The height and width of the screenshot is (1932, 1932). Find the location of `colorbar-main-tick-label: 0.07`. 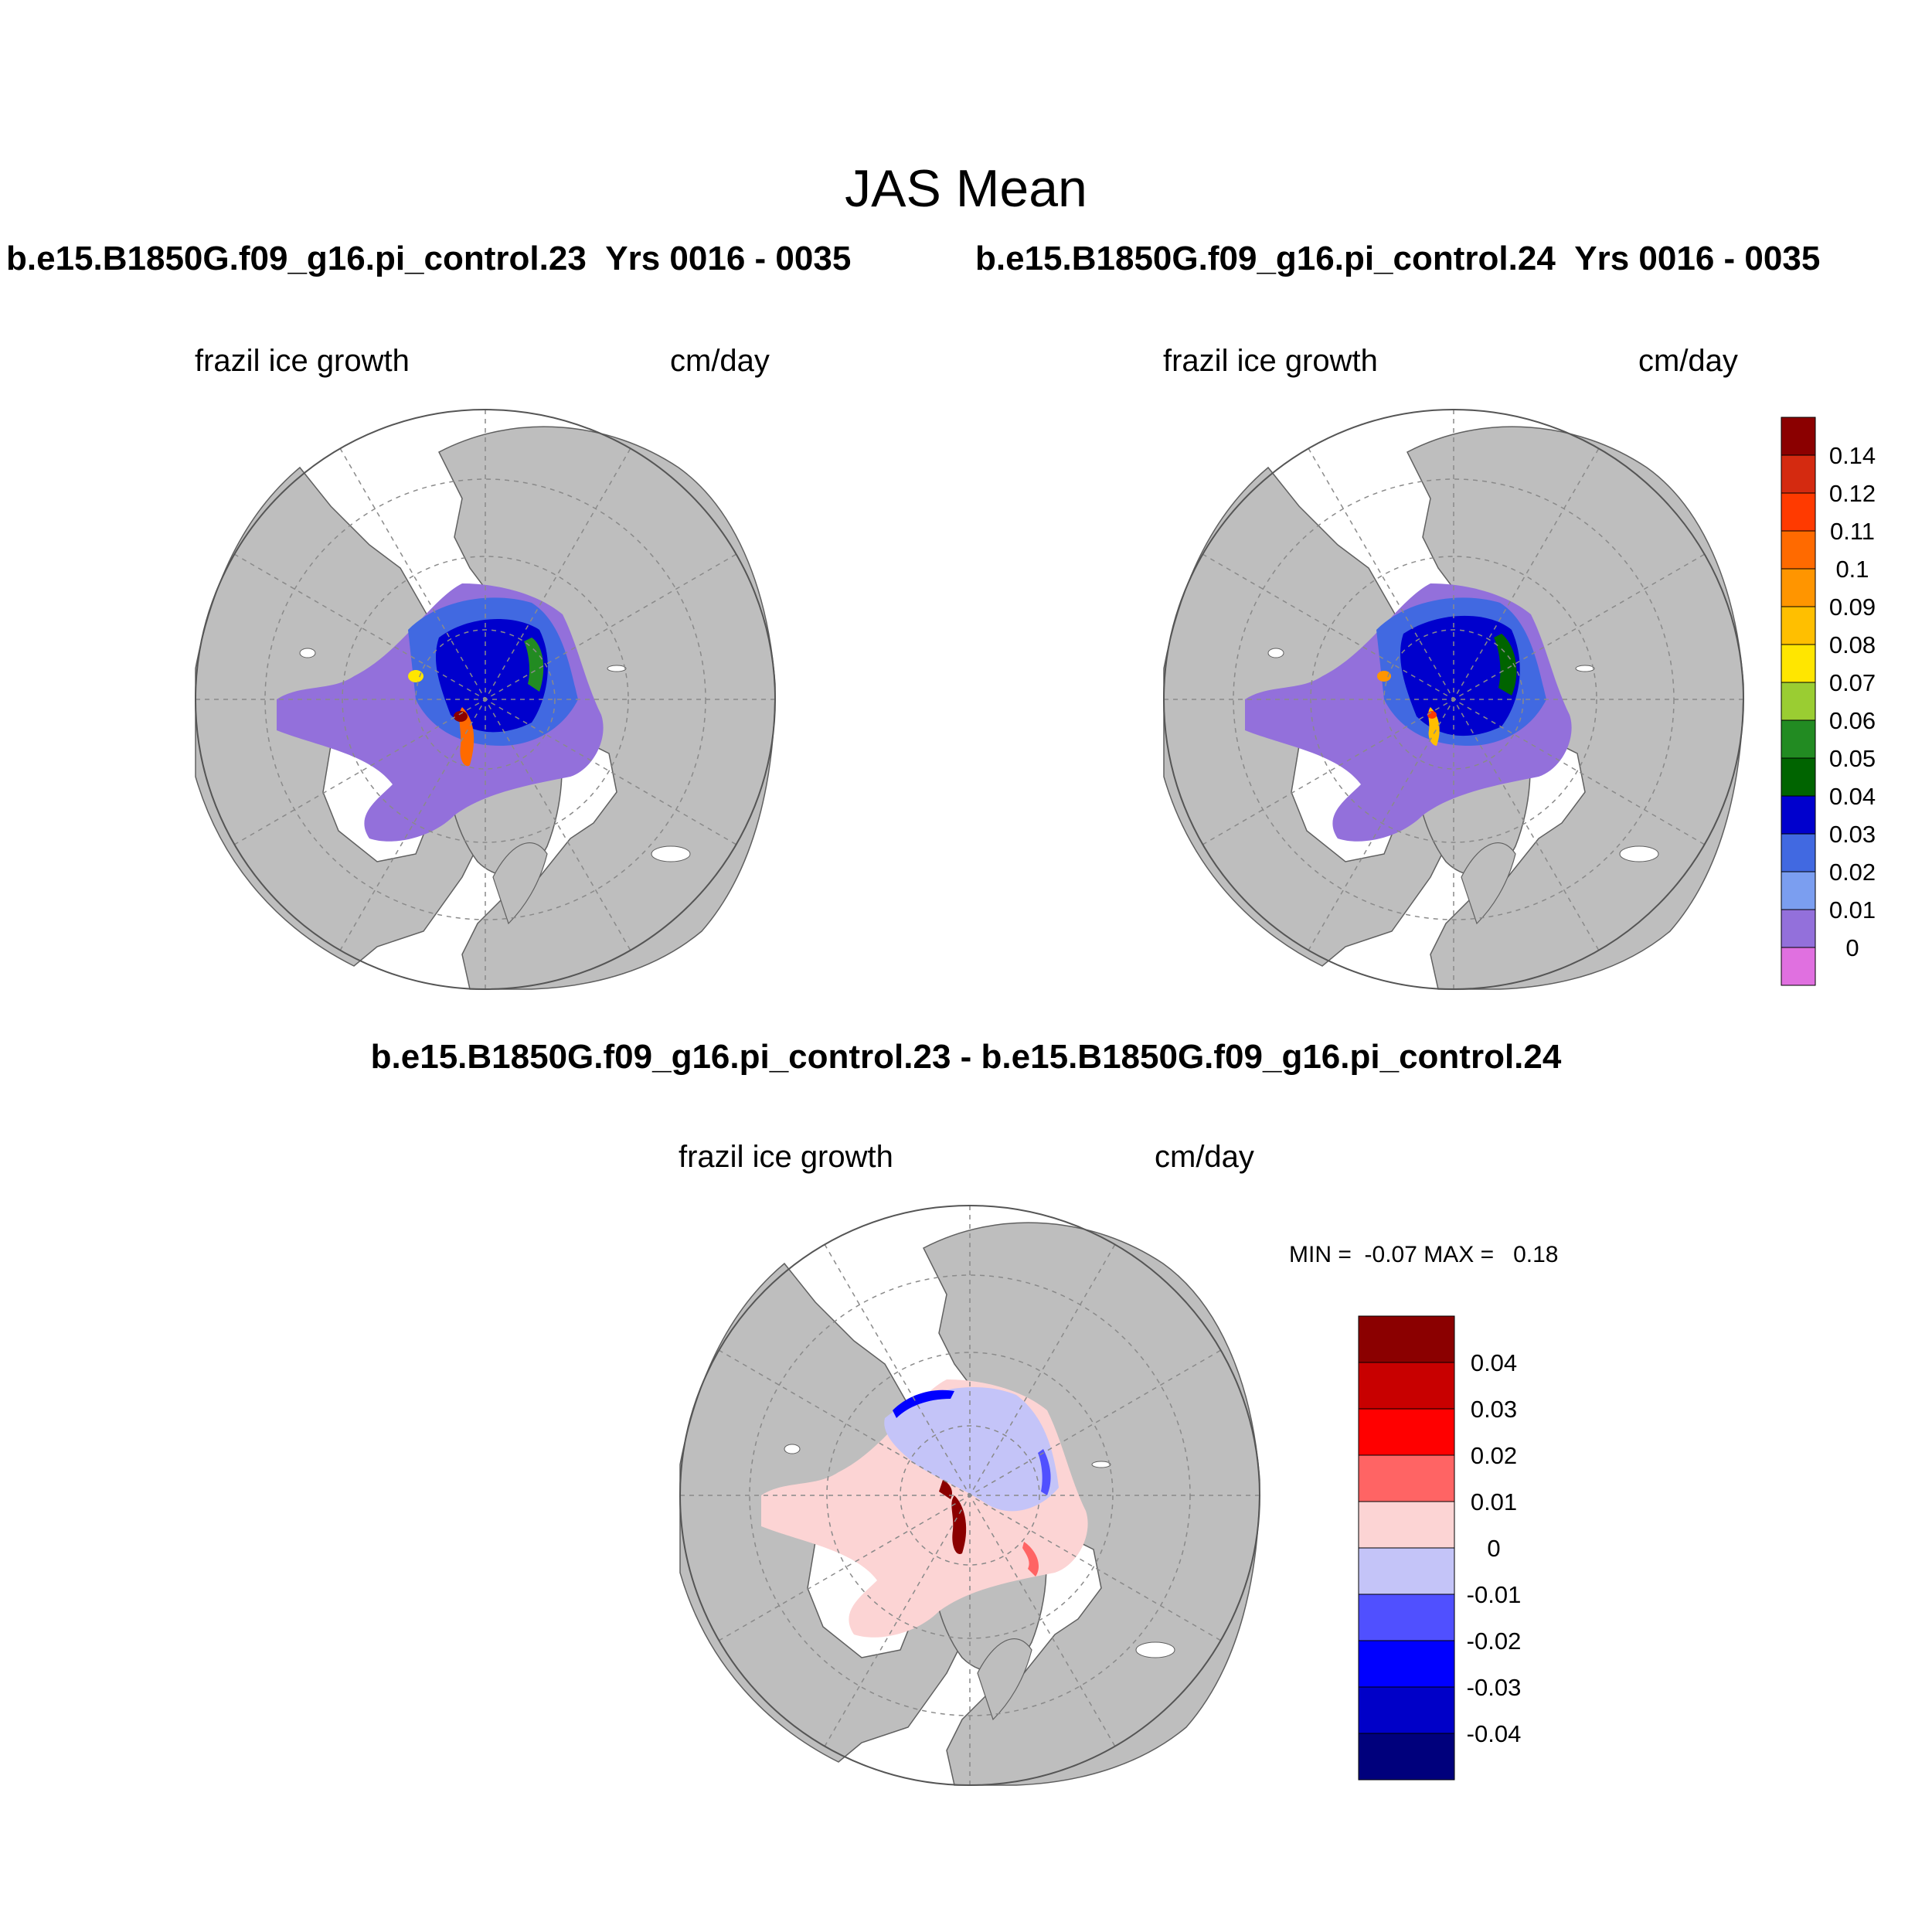

colorbar-main-tick-label: 0.07 is located at coordinates (1853, 682).